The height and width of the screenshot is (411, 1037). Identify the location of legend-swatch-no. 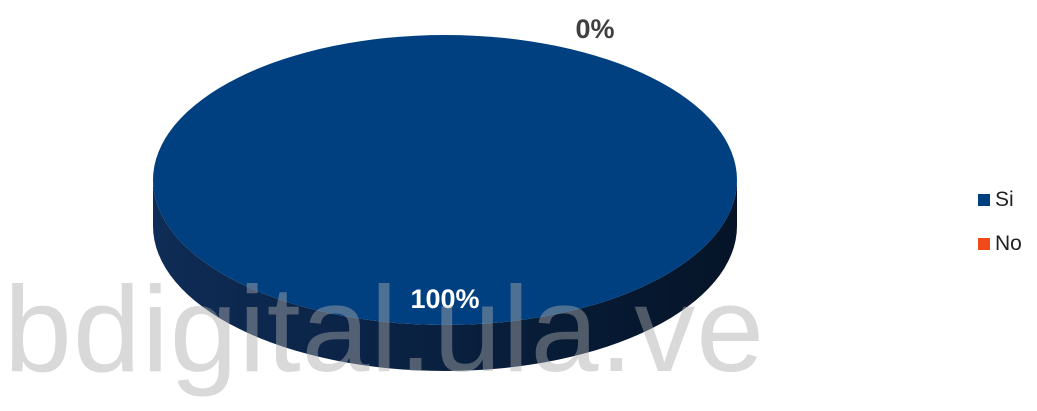
(984, 244).